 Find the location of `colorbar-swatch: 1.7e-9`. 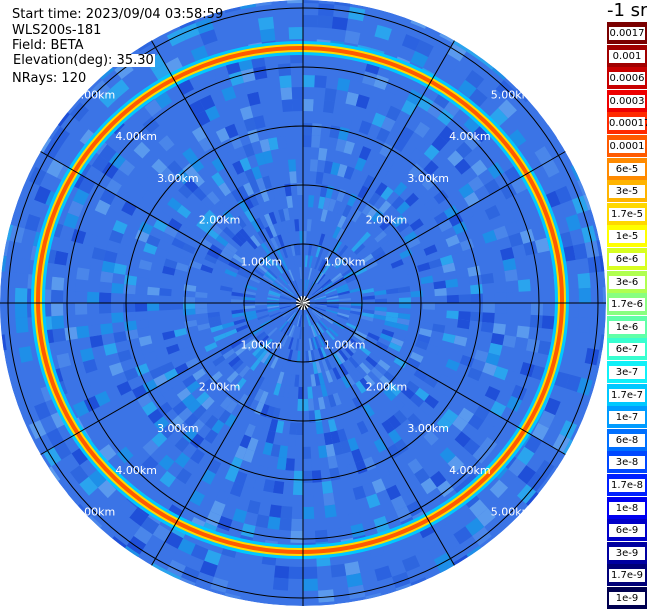

colorbar-swatch: 1.7e-9 is located at coordinates (627, 575).